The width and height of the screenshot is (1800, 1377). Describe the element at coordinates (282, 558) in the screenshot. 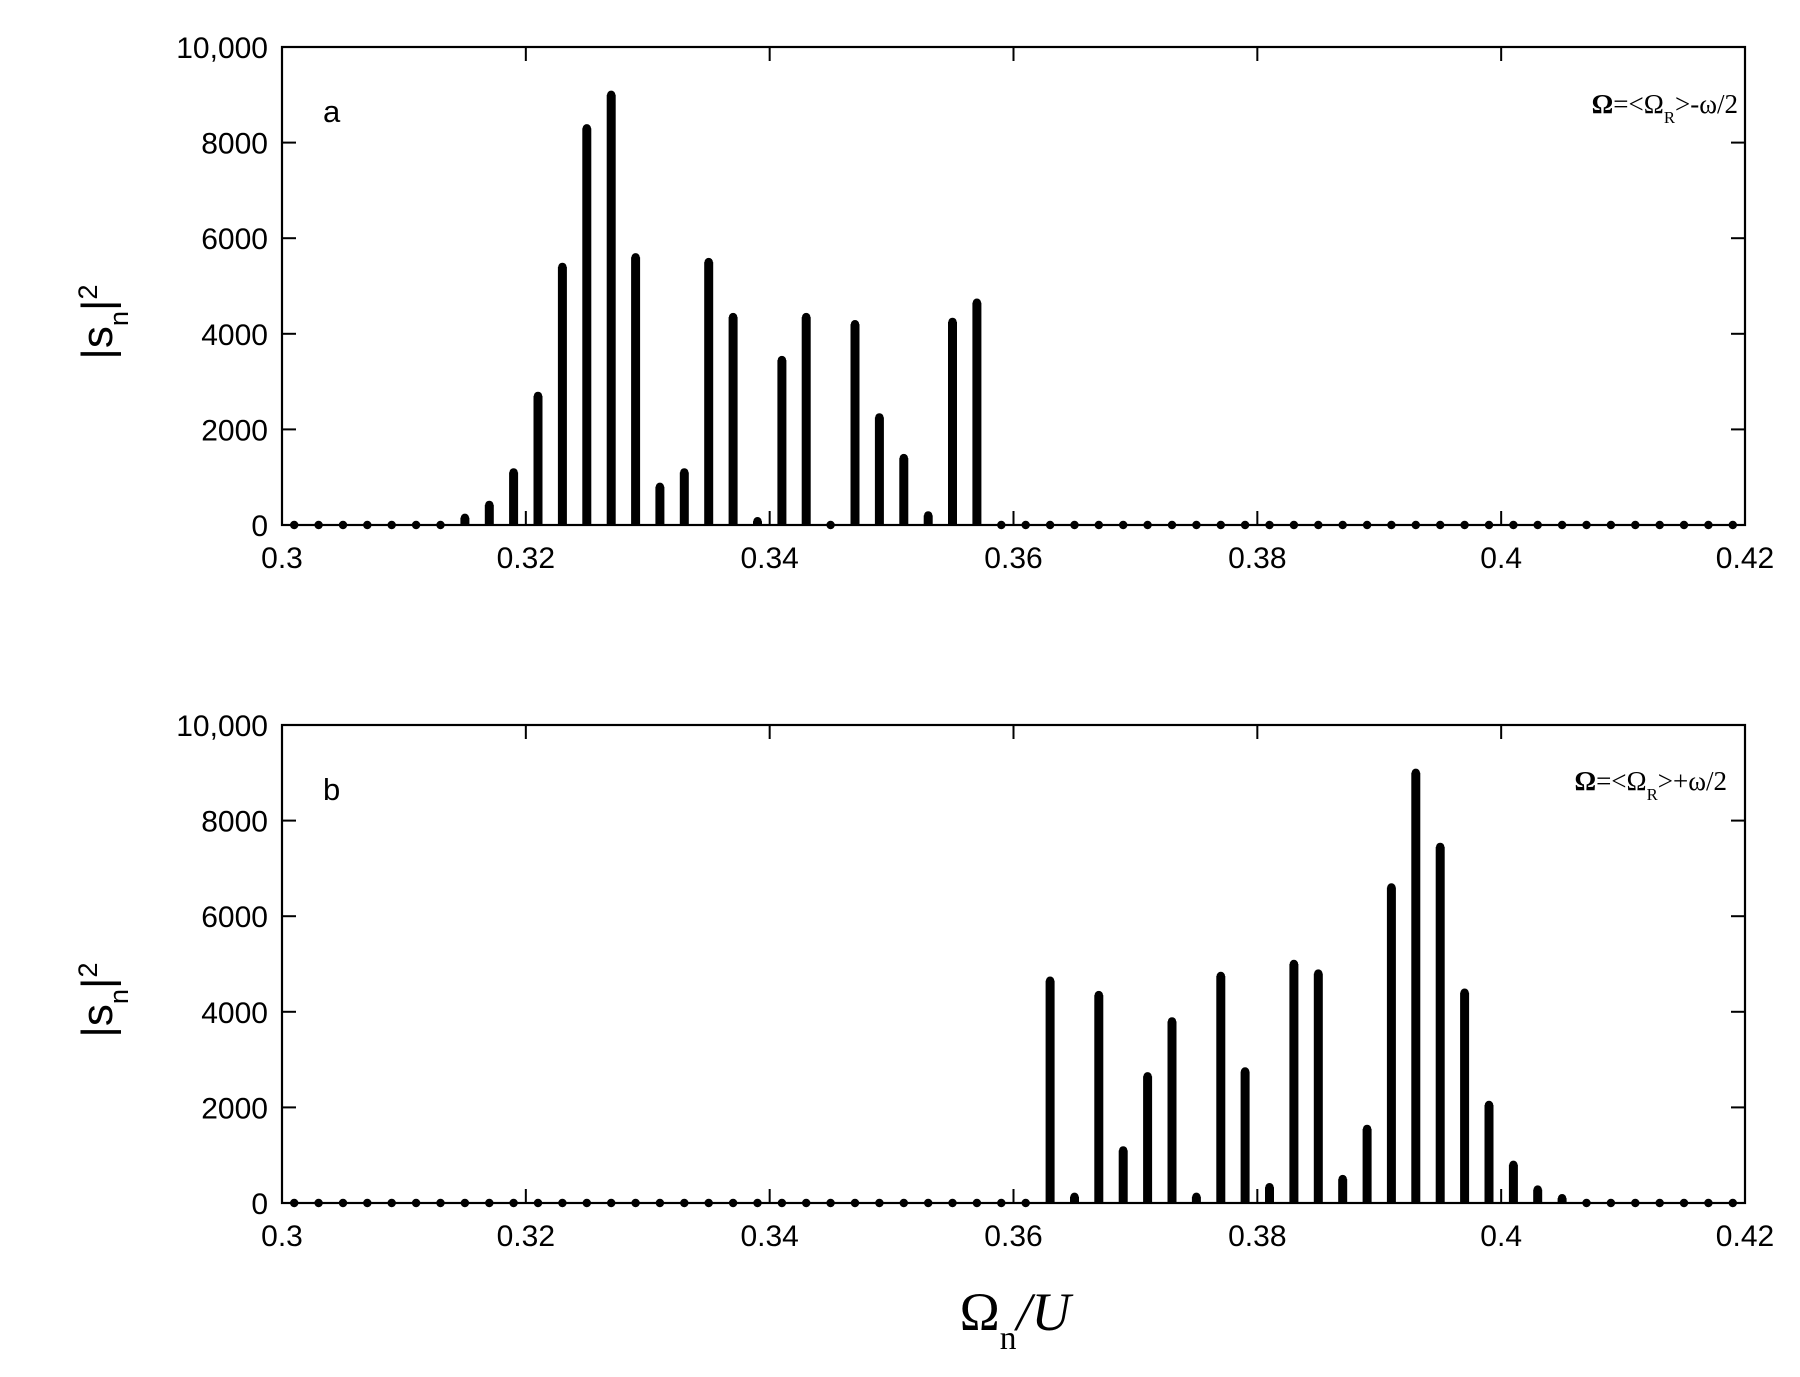

I see `panel-a-x-tick-label: 0.3` at that location.